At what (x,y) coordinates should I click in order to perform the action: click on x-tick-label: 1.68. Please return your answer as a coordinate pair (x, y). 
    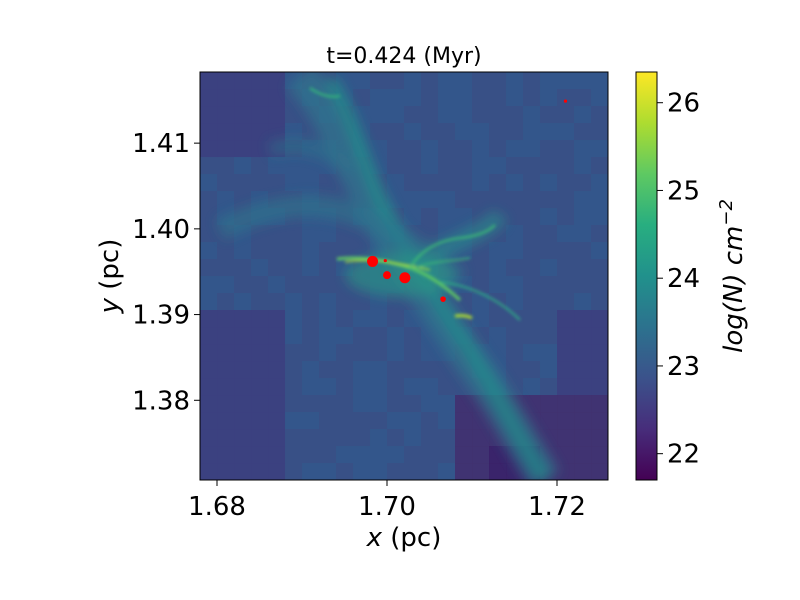
    Looking at the image, I should click on (217, 507).